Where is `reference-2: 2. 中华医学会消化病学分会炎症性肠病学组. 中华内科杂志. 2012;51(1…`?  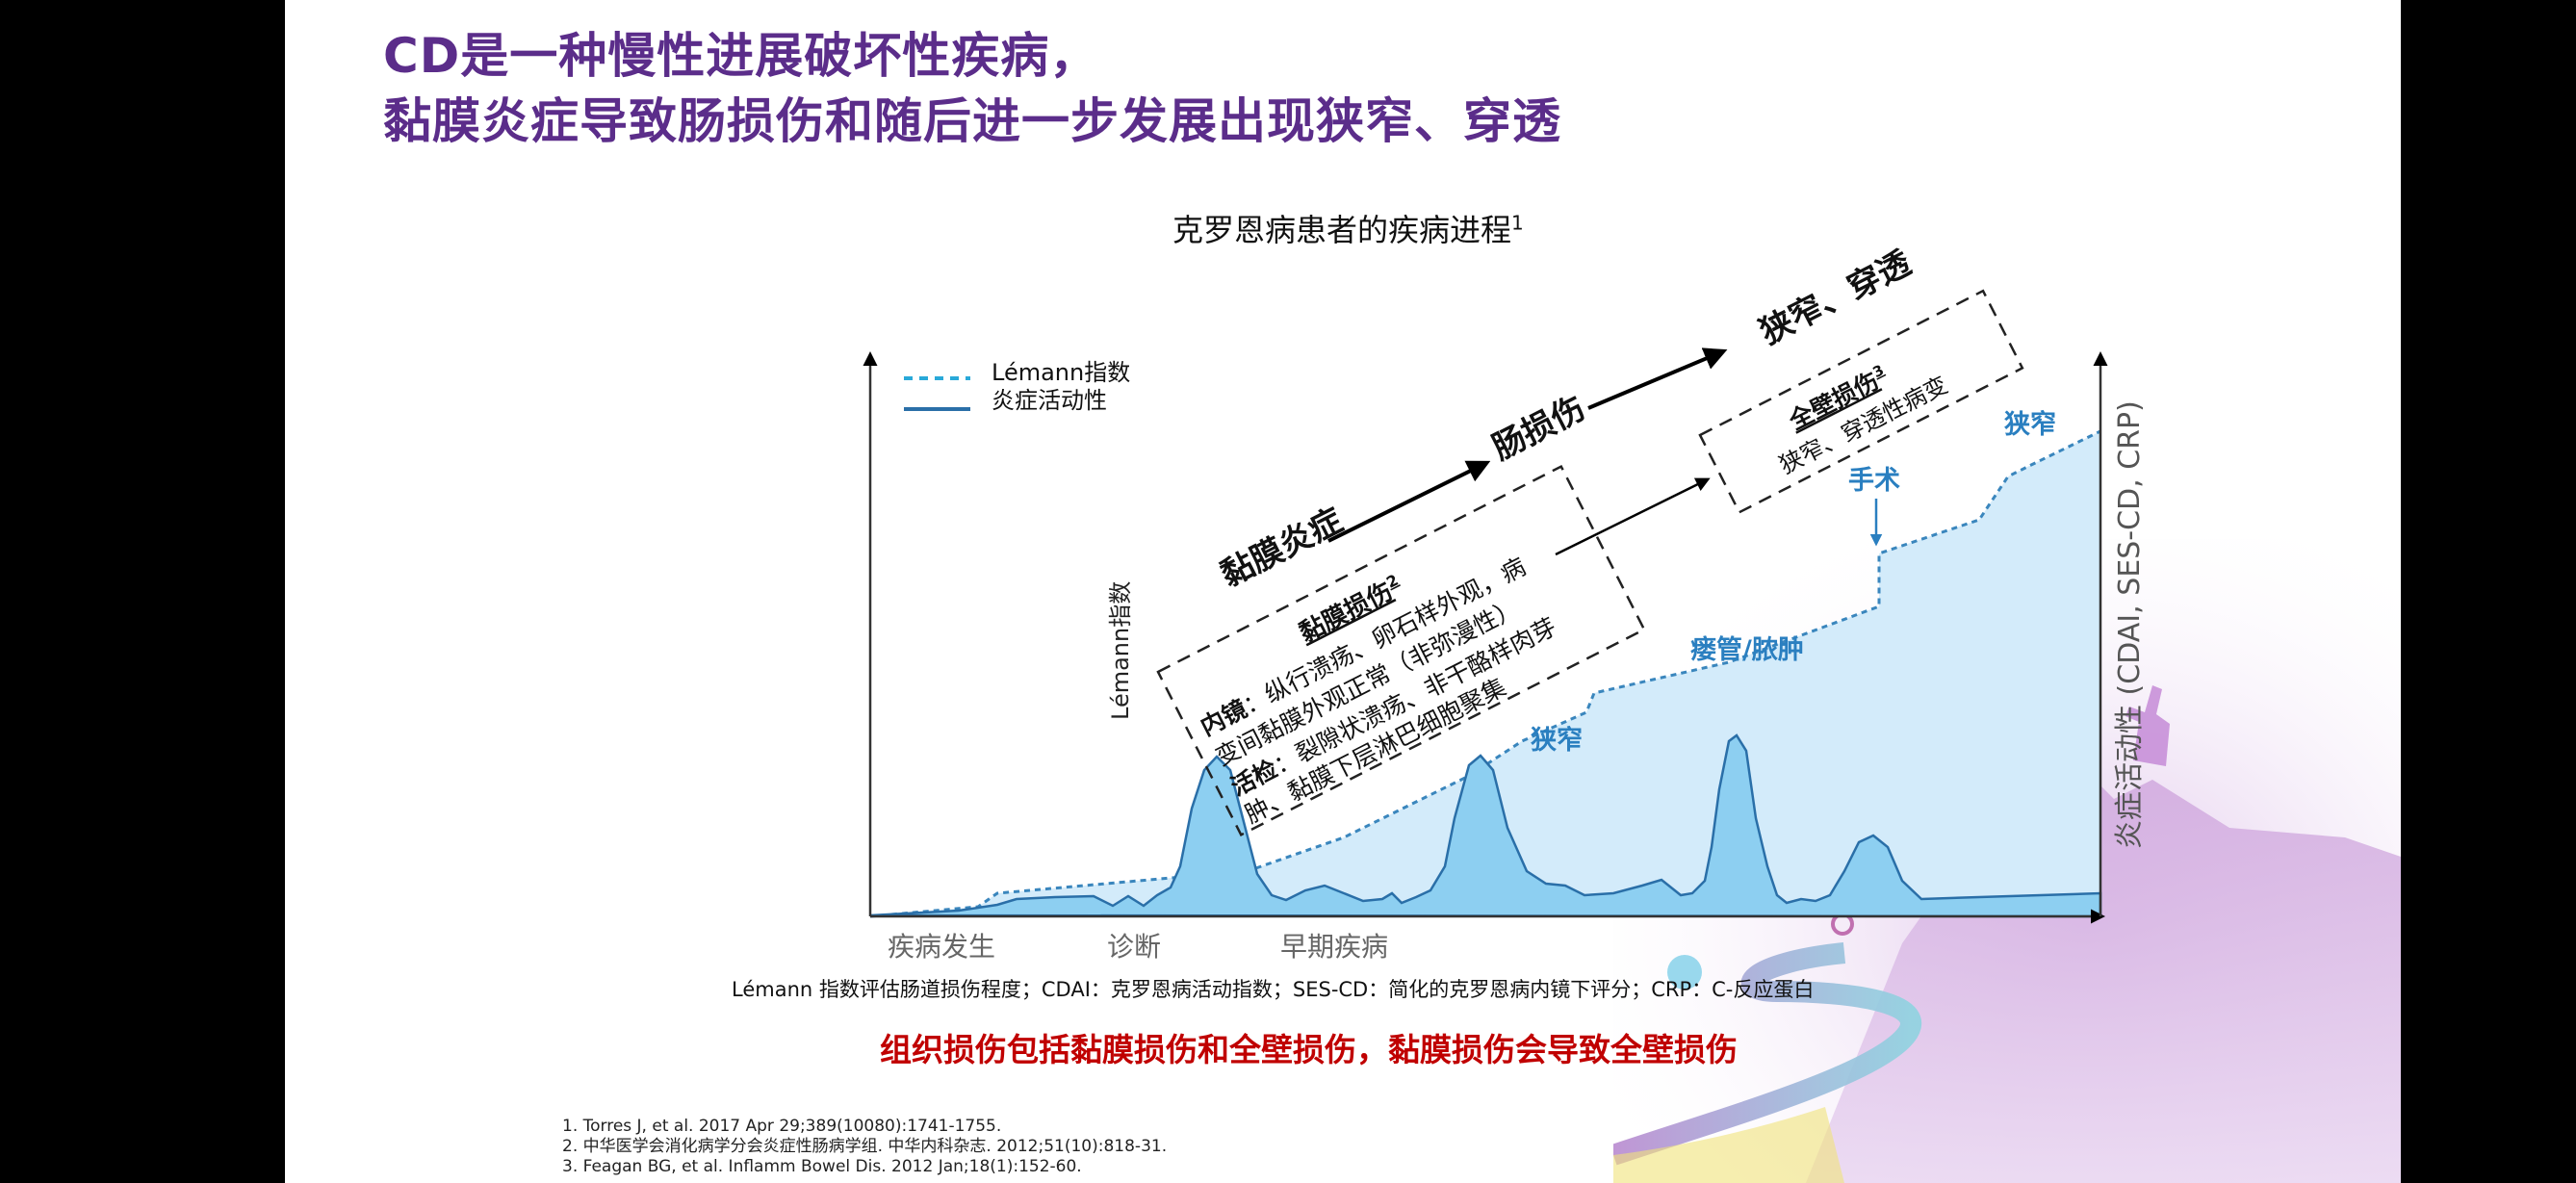
reference-2: 2. 中华医学会消化病学分会炎症性肠病学组. 中华内科杂志. 2012;51(1… is located at coordinates (865, 1146).